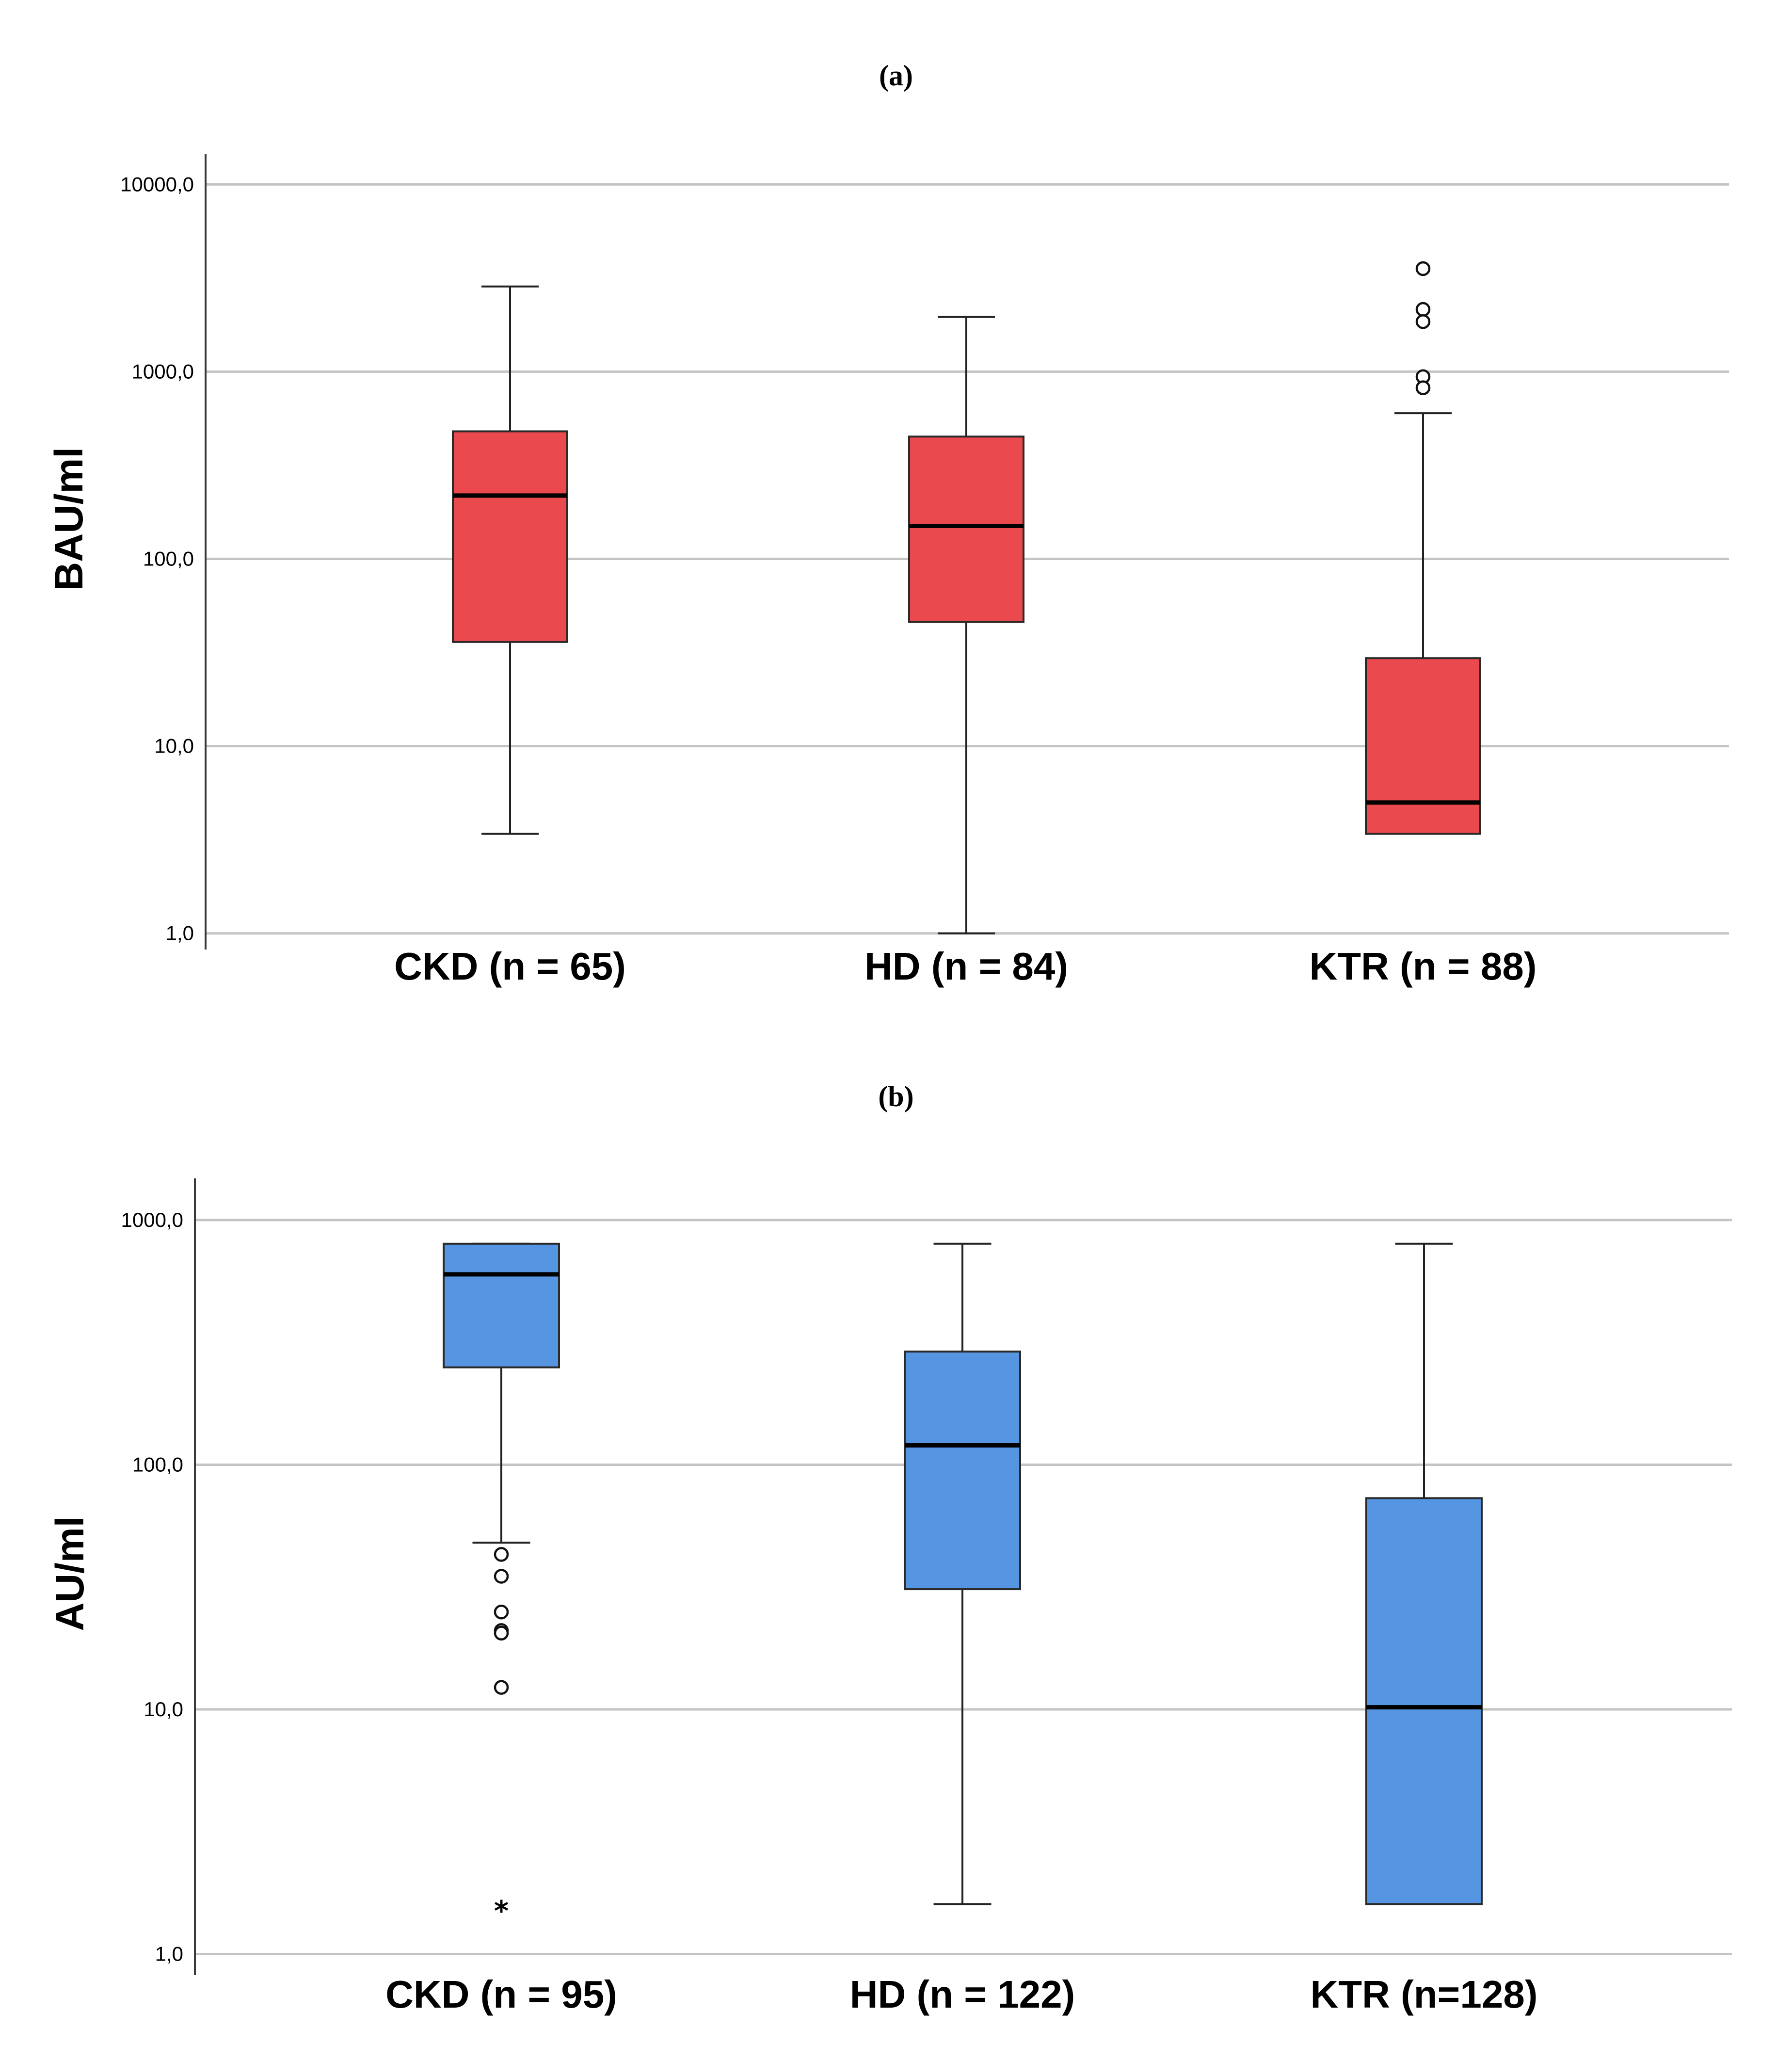  I want to click on x-tick-label: HD (n = 84), so click(966, 966).